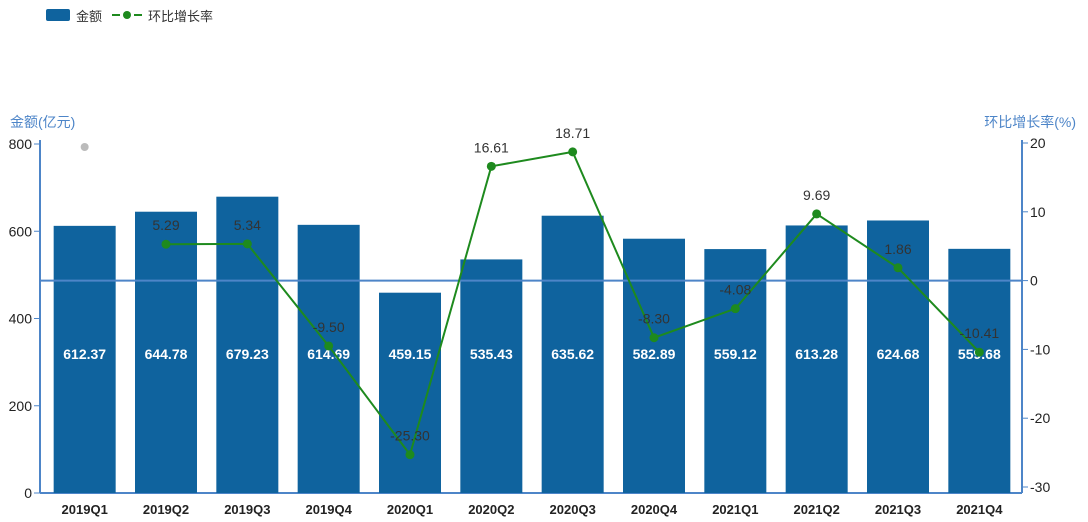  I want to click on legend: 金额 环比增长率, so click(129, 15).